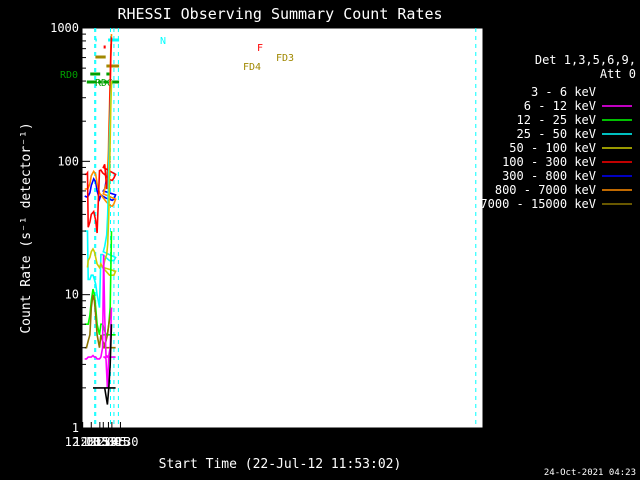 This screenshot has width=640, height=480. Describe the element at coordinates (538, 204) in the screenshot. I see `legend-label-8: 7000 - 15000 keV` at that location.